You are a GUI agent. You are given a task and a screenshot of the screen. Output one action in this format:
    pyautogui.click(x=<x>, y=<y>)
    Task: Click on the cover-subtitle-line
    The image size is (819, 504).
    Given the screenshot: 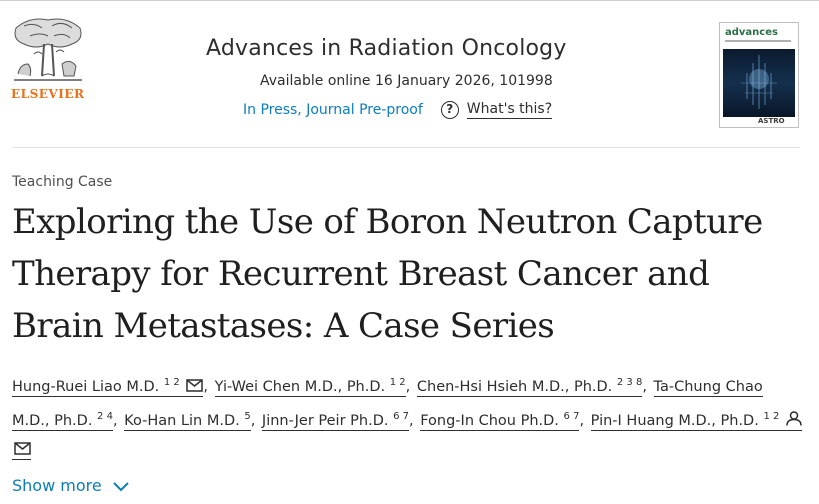 What is the action you would take?
    pyautogui.click(x=758, y=41)
    